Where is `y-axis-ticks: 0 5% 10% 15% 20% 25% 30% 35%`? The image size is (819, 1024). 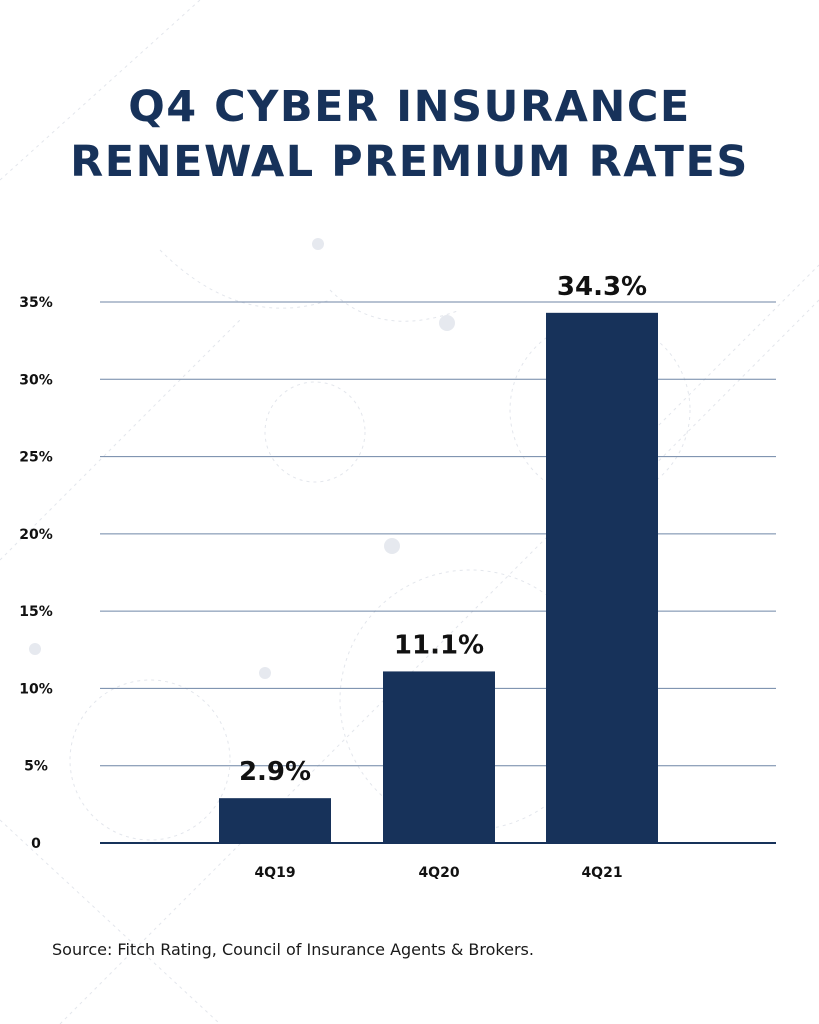
y-axis-ticks: 0 5% 10% 15% 20% 25% 30% 35% is located at coordinates (36, 573).